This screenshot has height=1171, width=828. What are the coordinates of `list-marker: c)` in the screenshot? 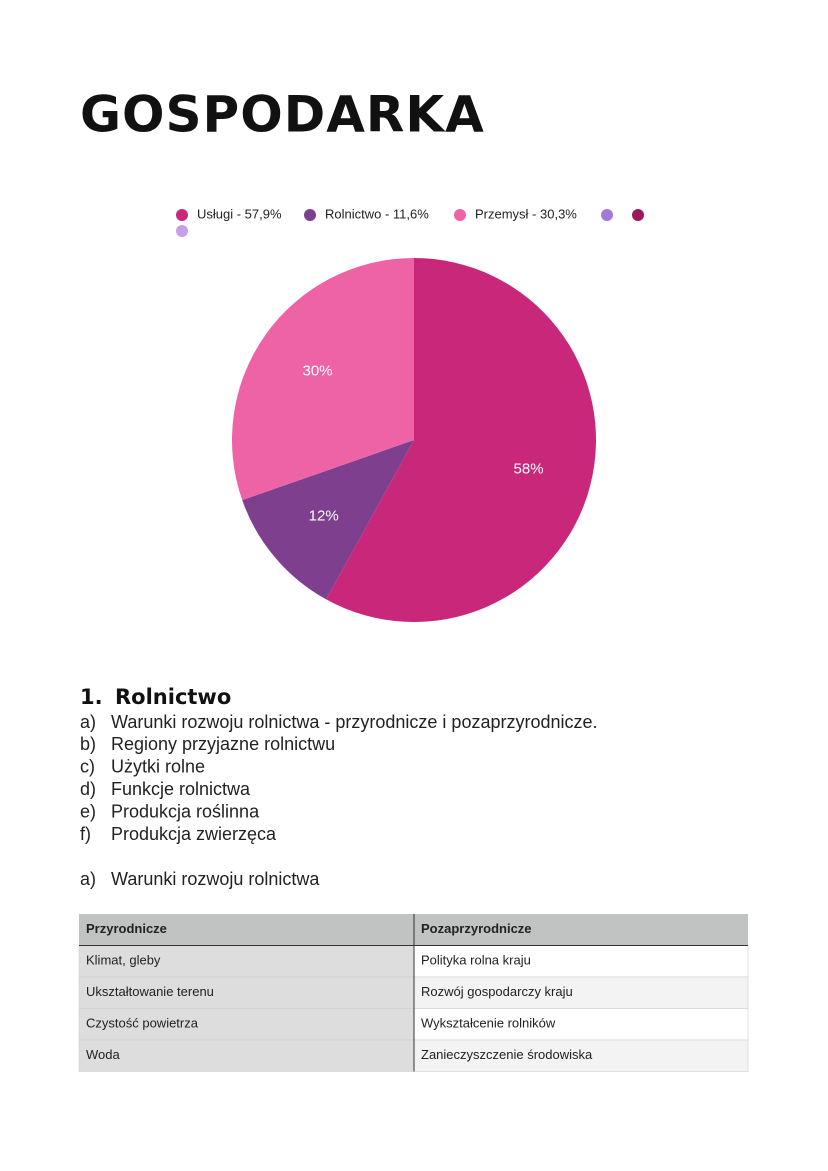 It's located at (87, 767).